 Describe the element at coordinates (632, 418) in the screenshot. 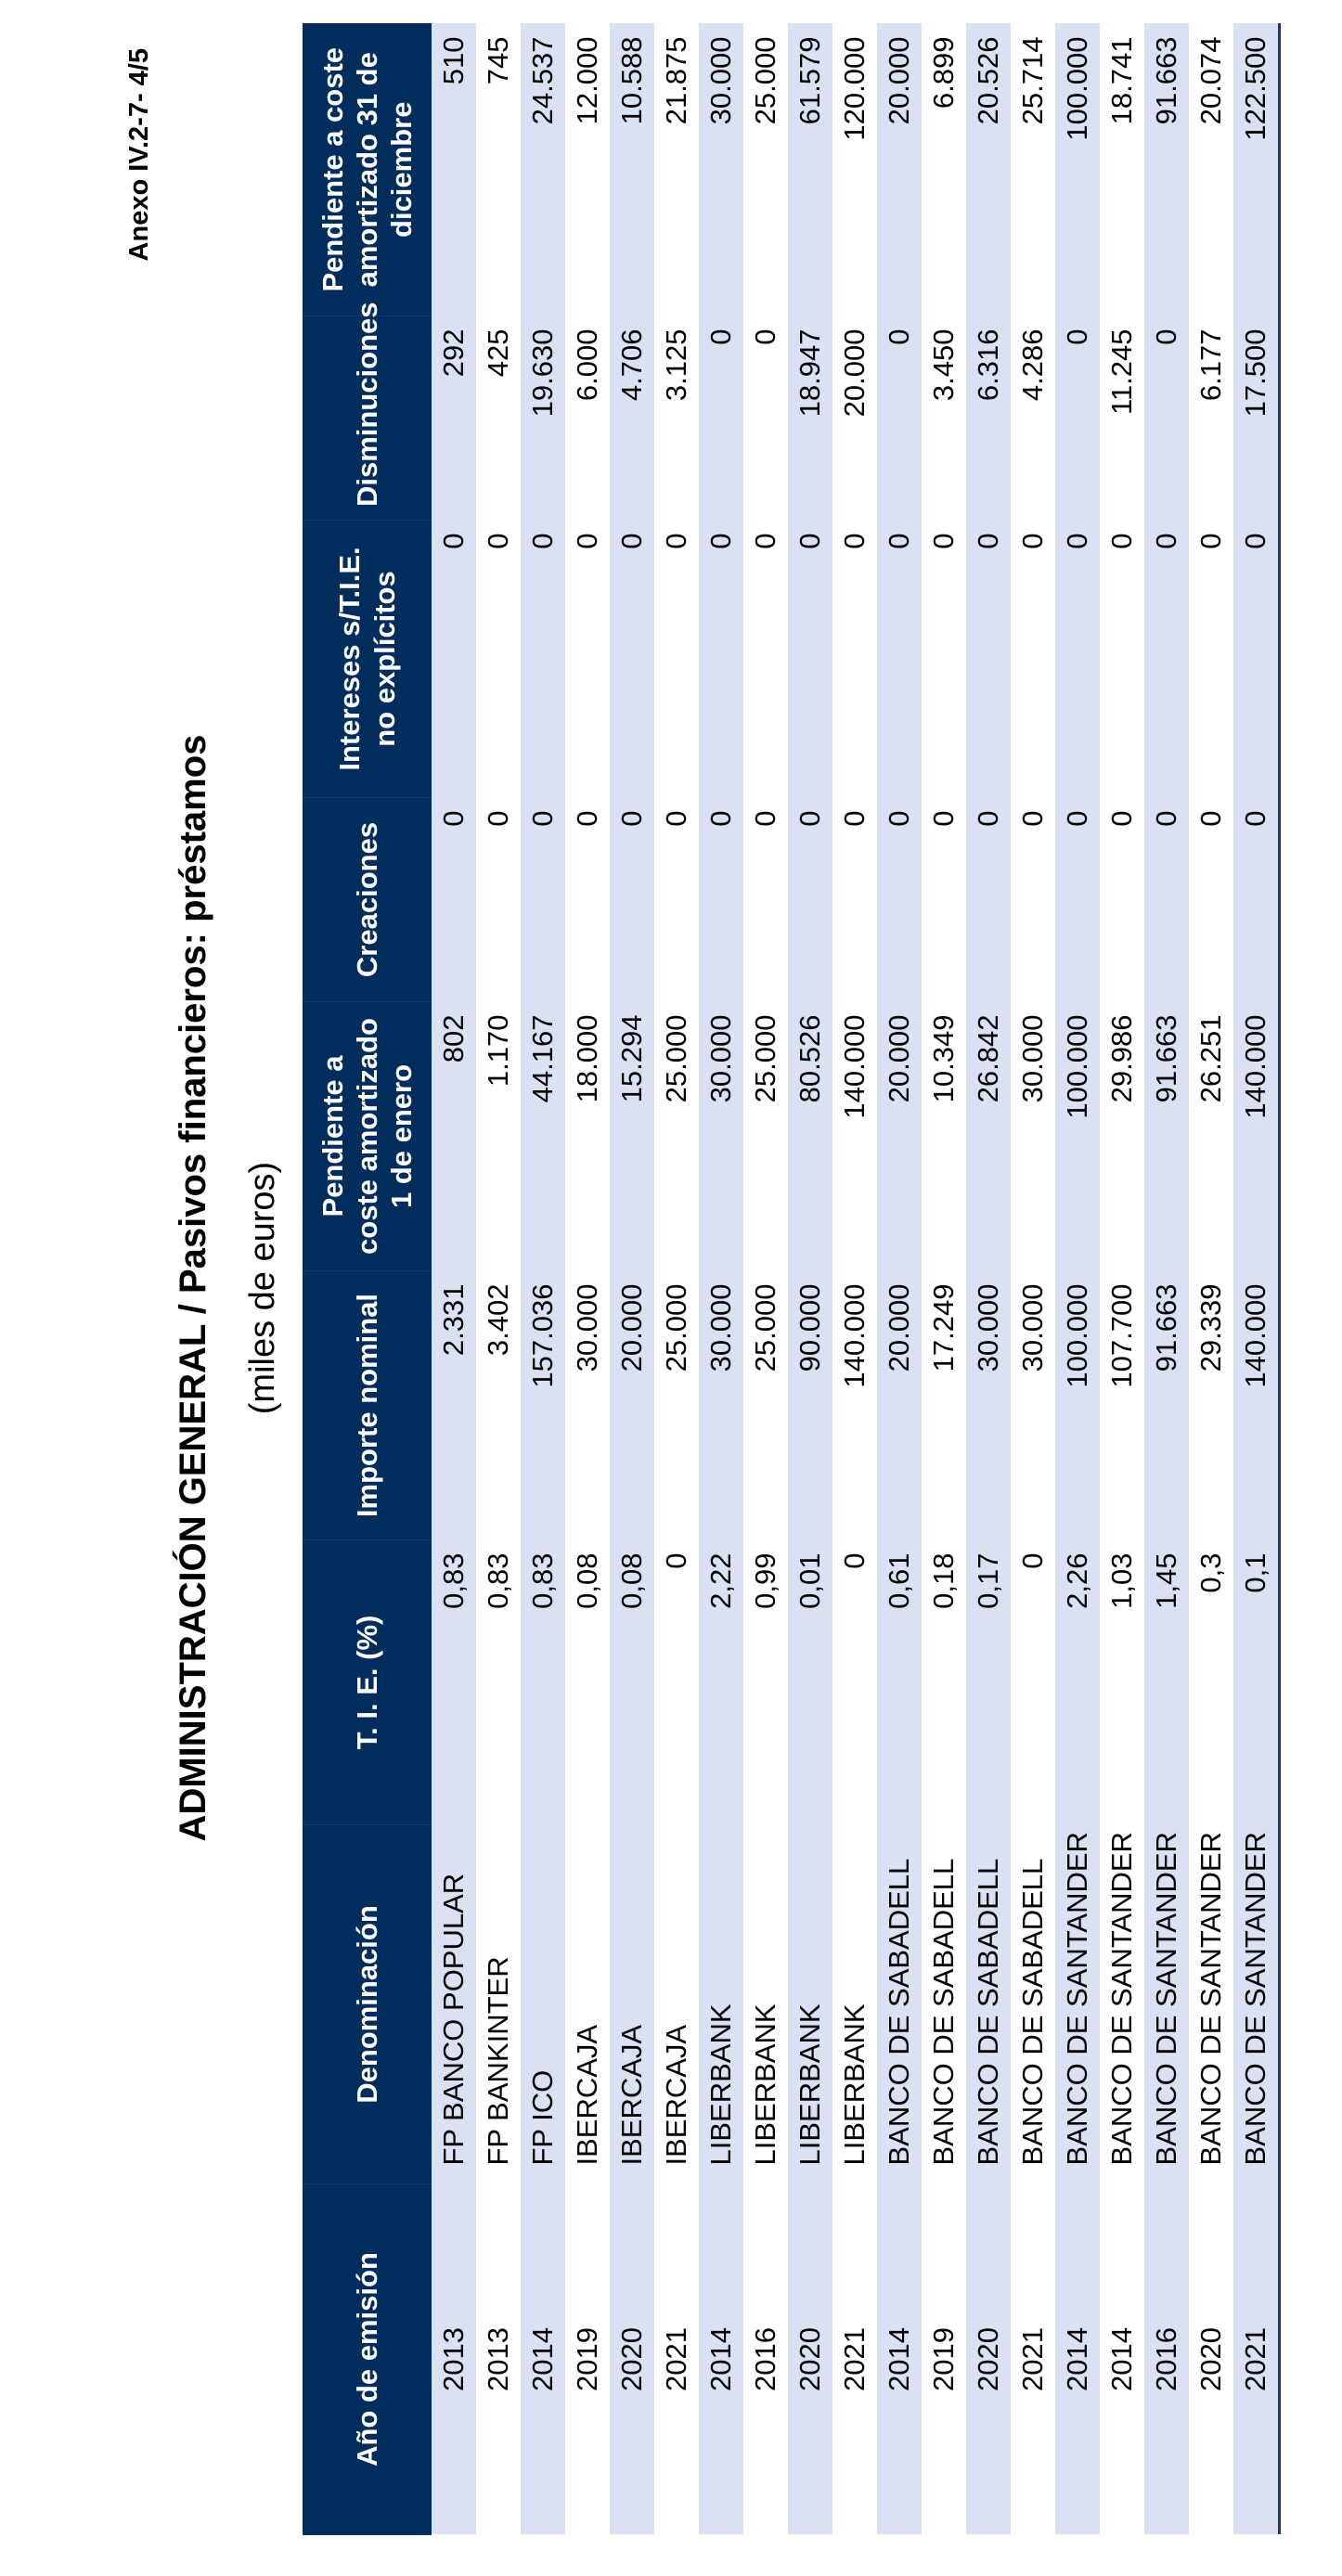

I see `table-cell: 4.706` at that location.